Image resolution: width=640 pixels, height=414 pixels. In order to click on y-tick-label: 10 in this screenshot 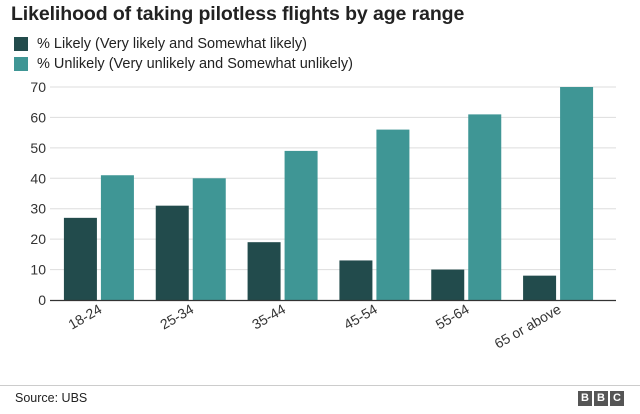, I will do `click(38, 270)`.